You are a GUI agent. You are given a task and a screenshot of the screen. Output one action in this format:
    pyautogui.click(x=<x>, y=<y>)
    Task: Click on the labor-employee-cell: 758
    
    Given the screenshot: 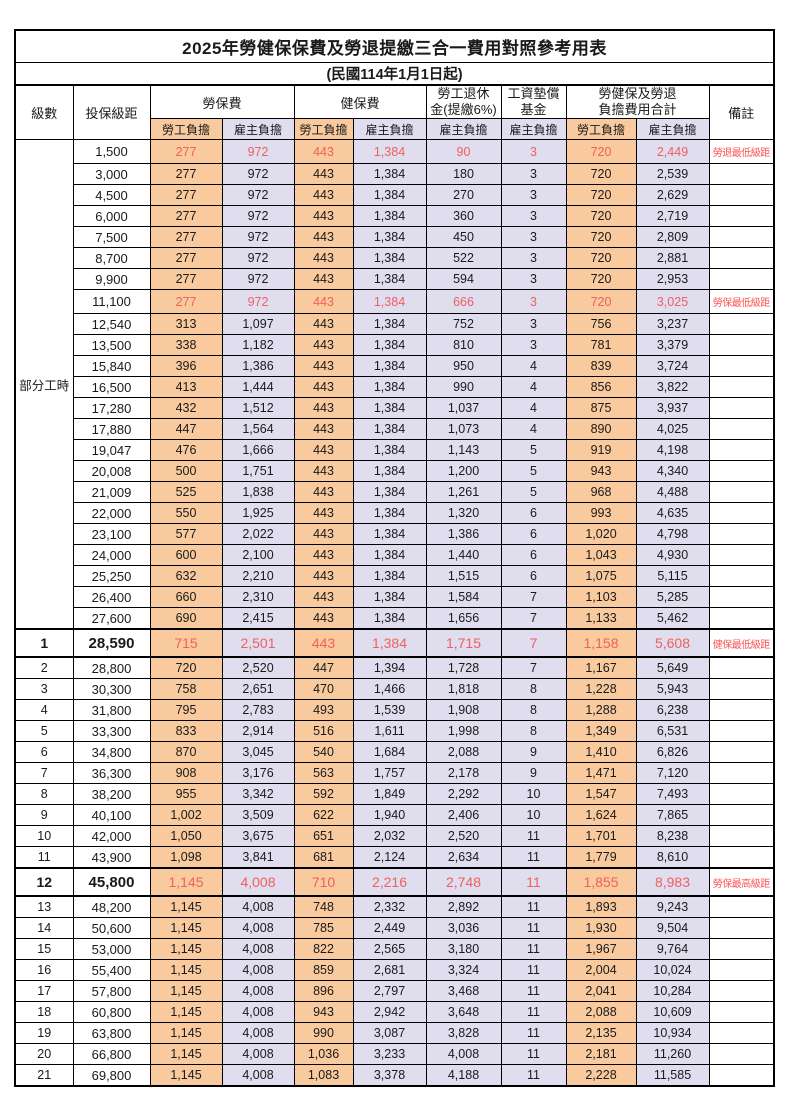 What is the action you would take?
    pyautogui.click(x=186, y=689)
    